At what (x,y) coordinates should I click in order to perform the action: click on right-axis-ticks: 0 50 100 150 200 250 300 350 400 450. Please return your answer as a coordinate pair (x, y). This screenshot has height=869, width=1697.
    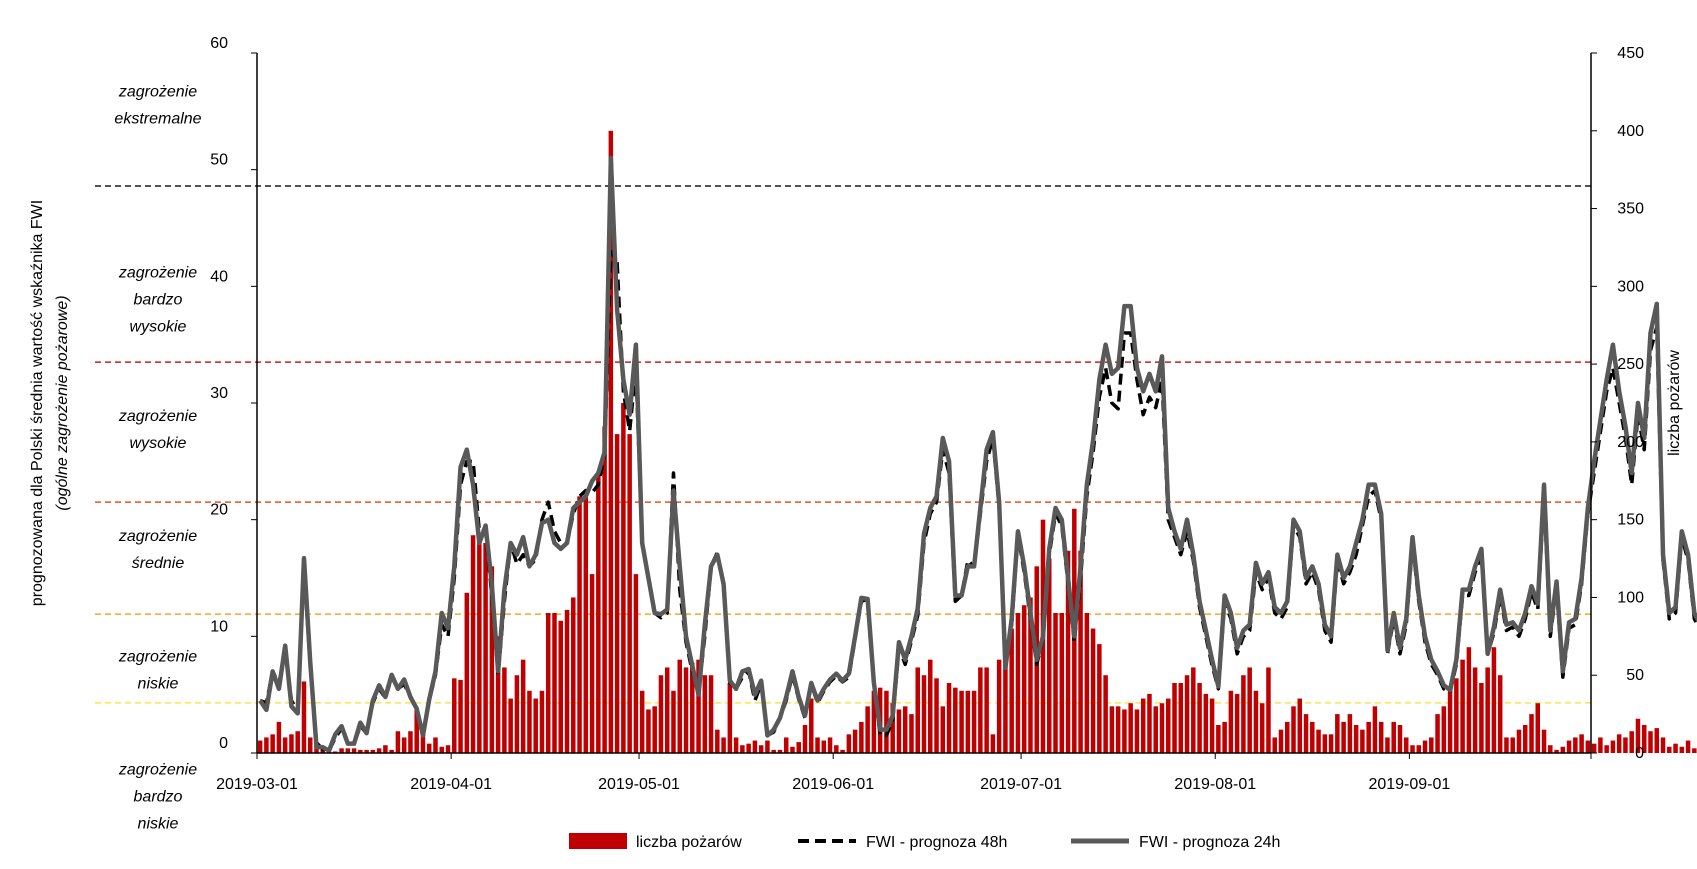
    Looking at the image, I should click on (1617, 403).